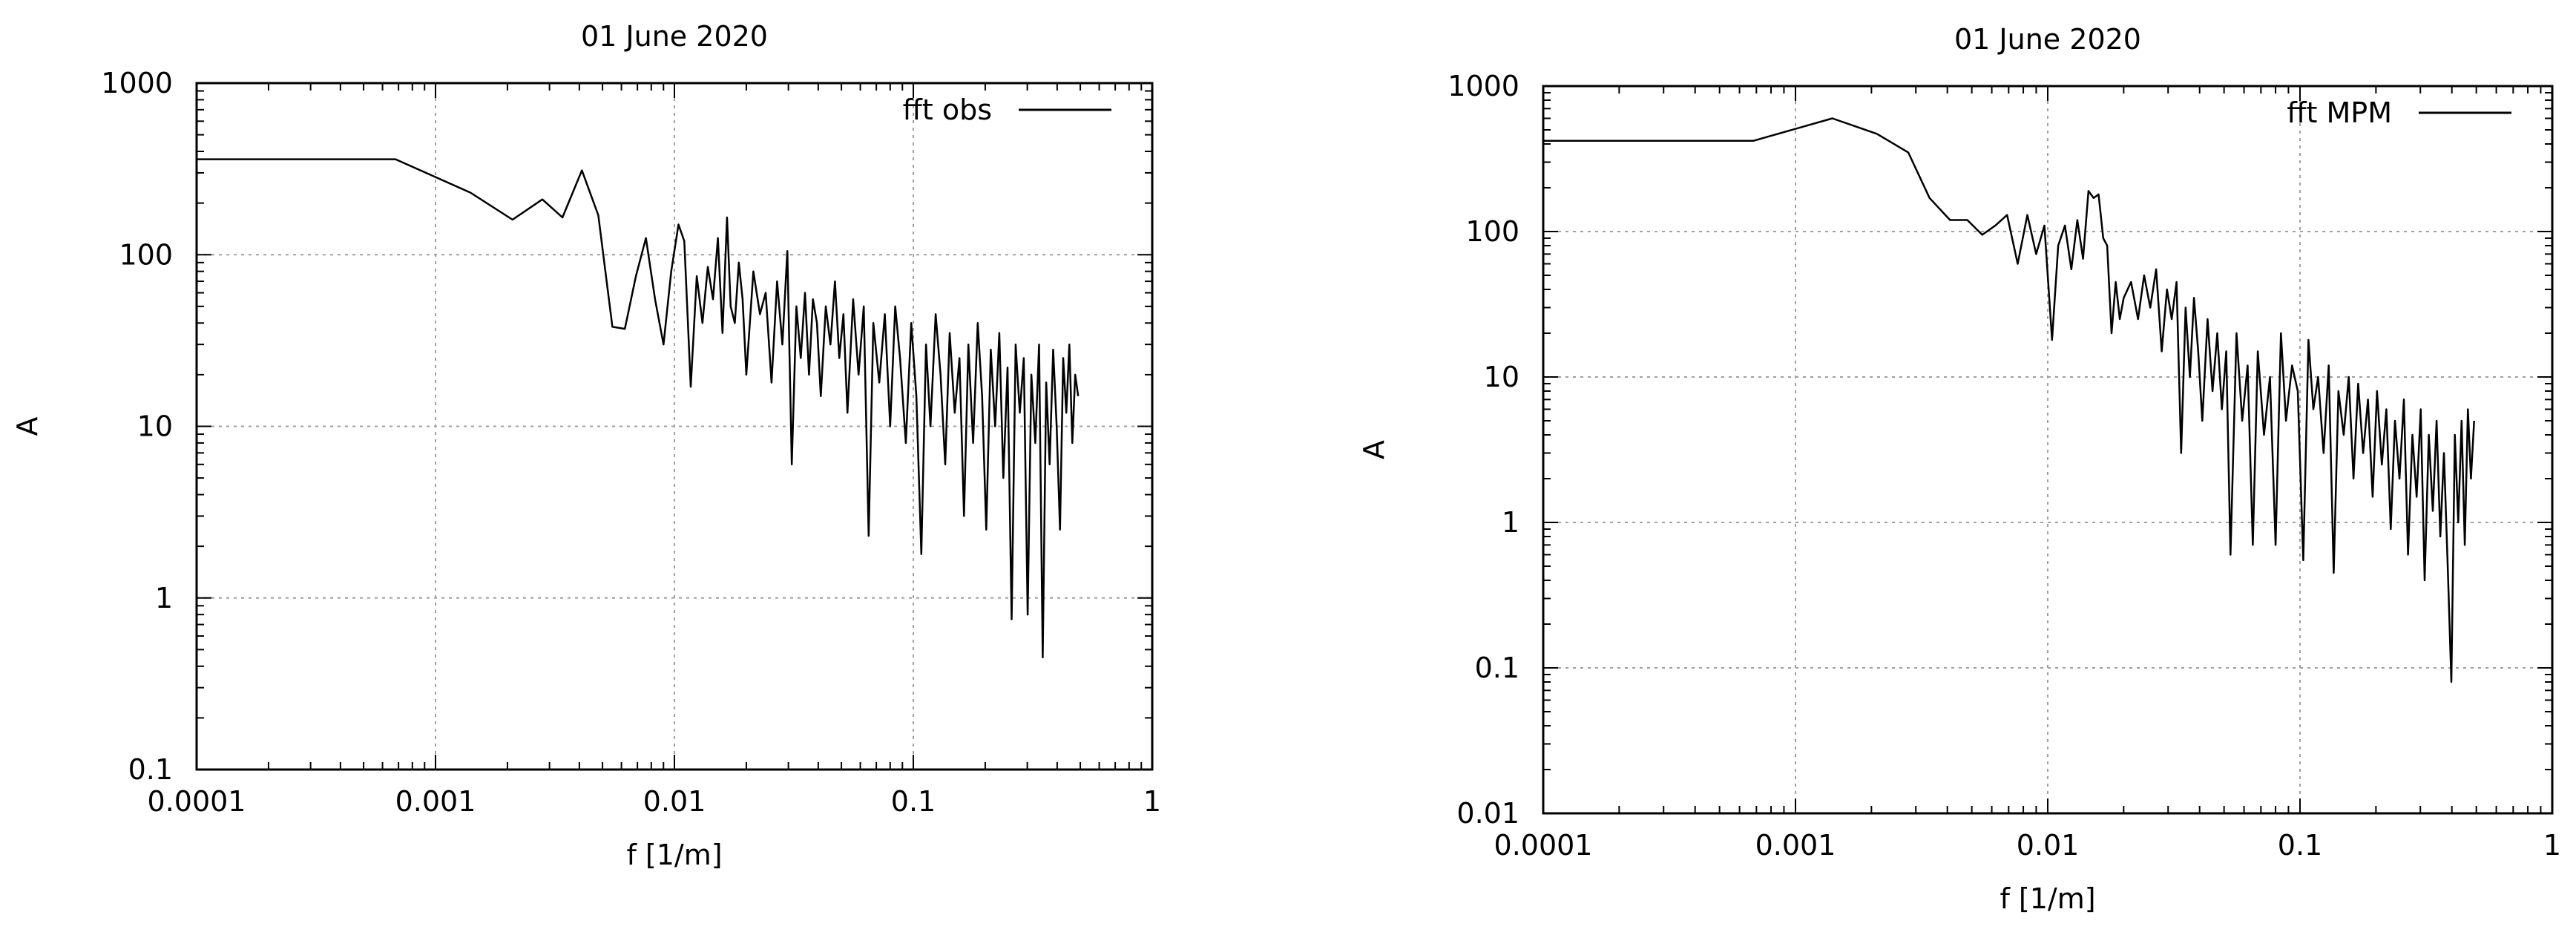 The image size is (2576, 938). I want to click on x-axis-label-obs: f [1/m], so click(674, 855).